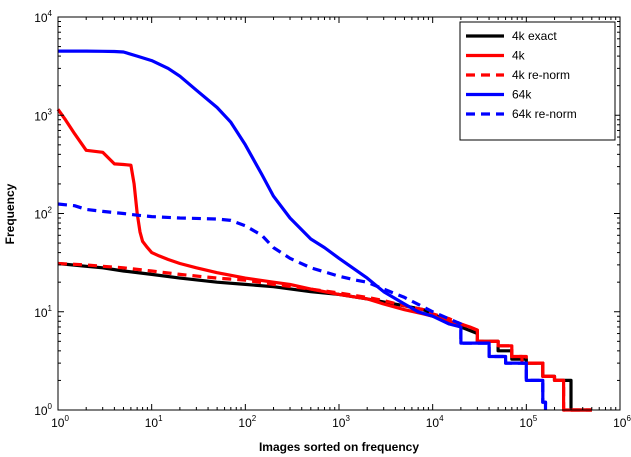 The height and width of the screenshot is (457, 631). Describe the element at coordinates (339, 447) in the screenshot. I see `x-axis-label: Images sorted on frequency` at that location.